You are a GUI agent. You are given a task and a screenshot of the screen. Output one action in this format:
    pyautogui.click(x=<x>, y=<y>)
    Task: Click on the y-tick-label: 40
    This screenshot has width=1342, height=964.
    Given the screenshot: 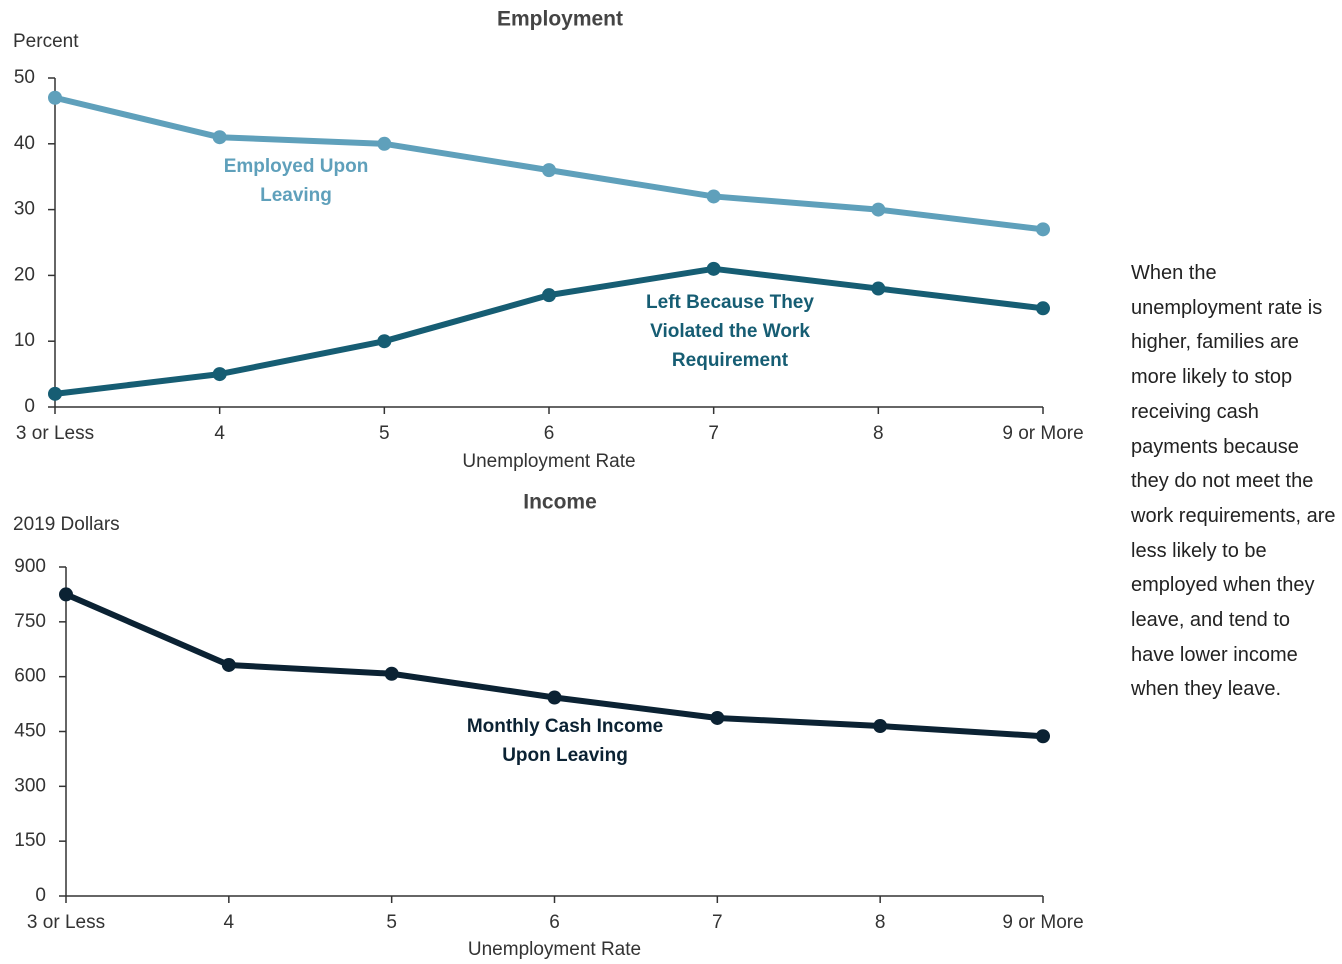 What is the action you would take?
    pyautogui.click(x=24, y=143)
    